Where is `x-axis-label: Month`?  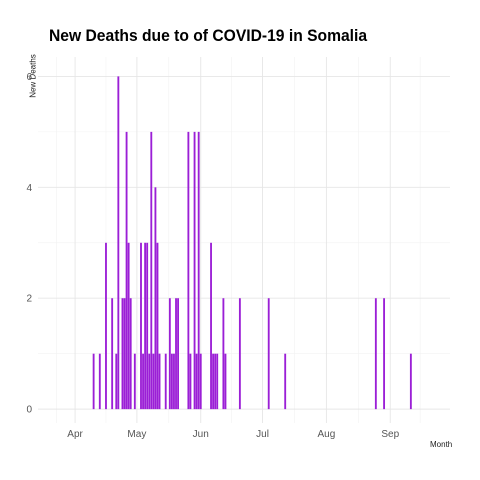 x-axis-label: Month is located at coordinates (441, 444).